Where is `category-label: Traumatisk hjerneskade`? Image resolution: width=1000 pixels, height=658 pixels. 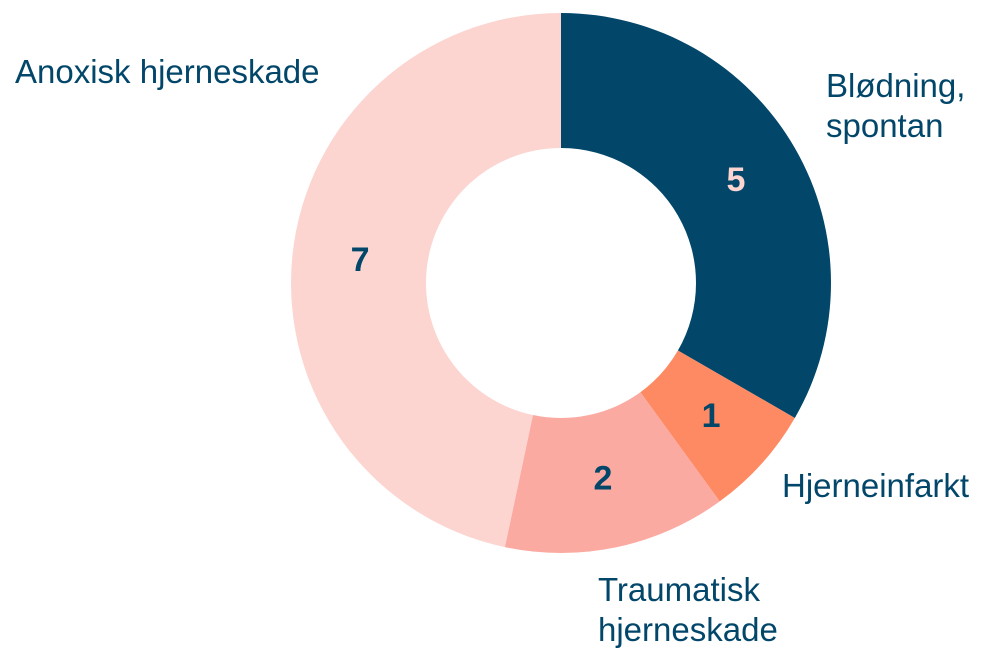
category-label: Traumatisk hjerneskade is located at coordinates (688, 609).